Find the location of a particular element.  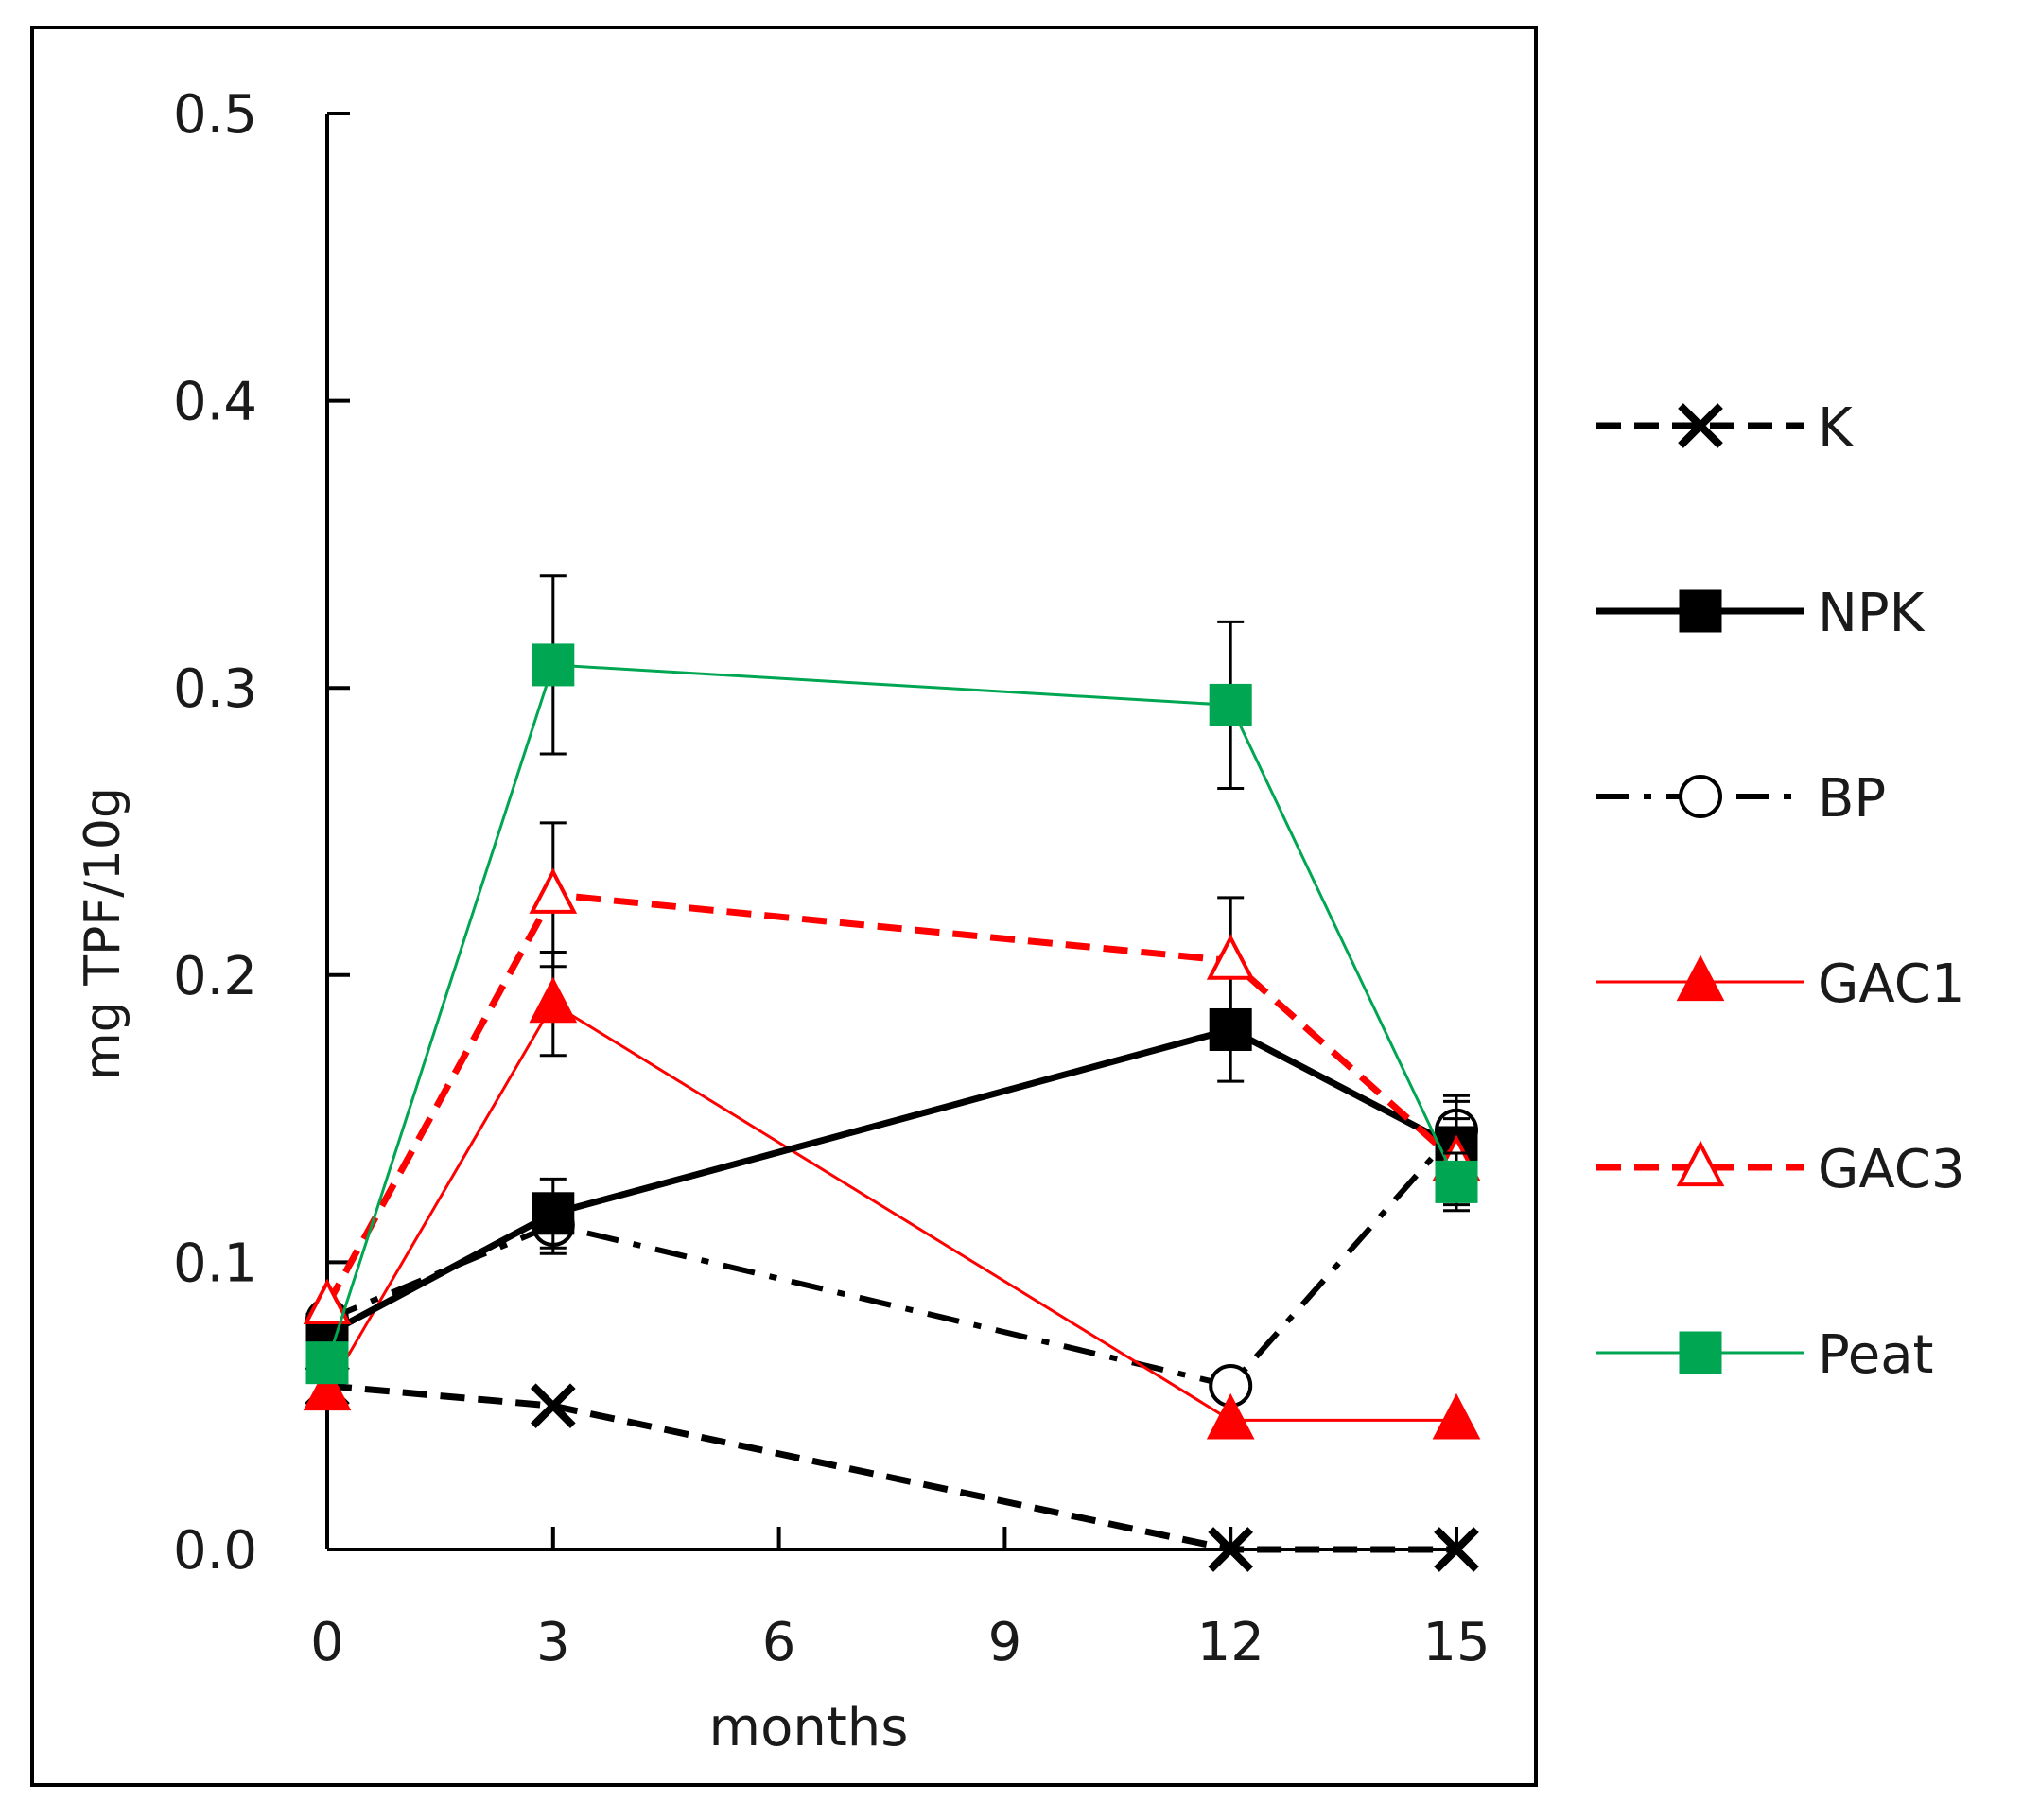

series-line-k is located at coordinates (891, 1467).